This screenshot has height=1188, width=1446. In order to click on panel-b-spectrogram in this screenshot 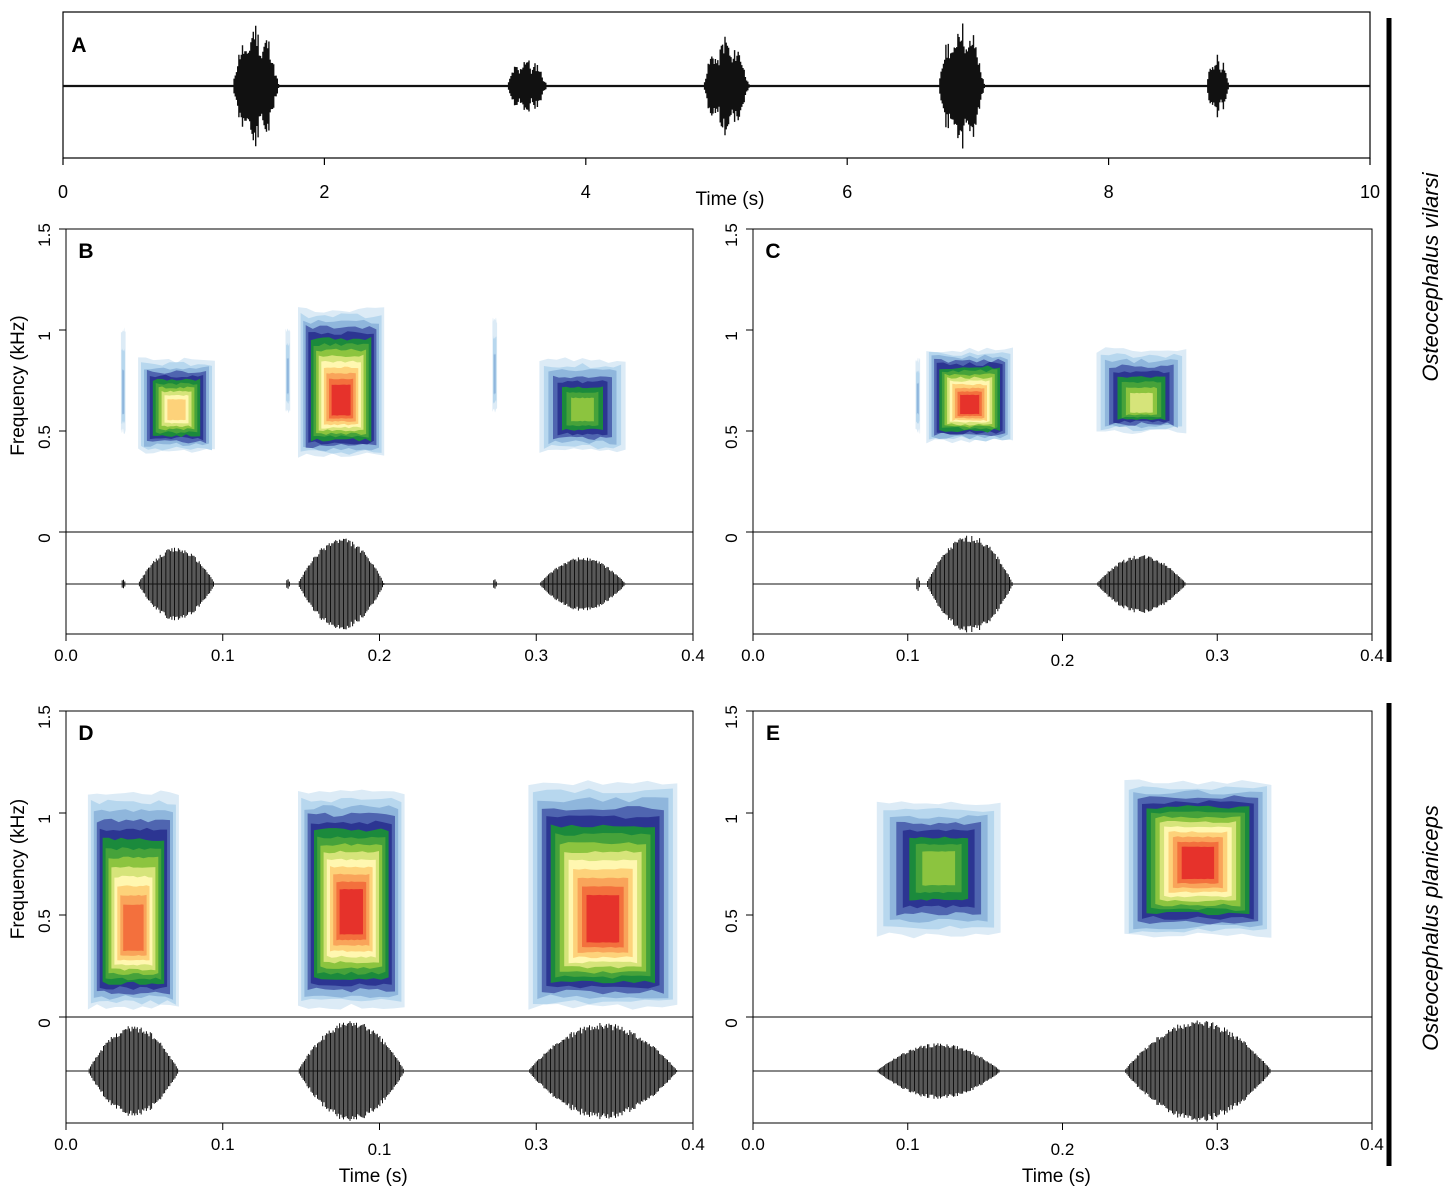, I will do `click(373, 382)`.